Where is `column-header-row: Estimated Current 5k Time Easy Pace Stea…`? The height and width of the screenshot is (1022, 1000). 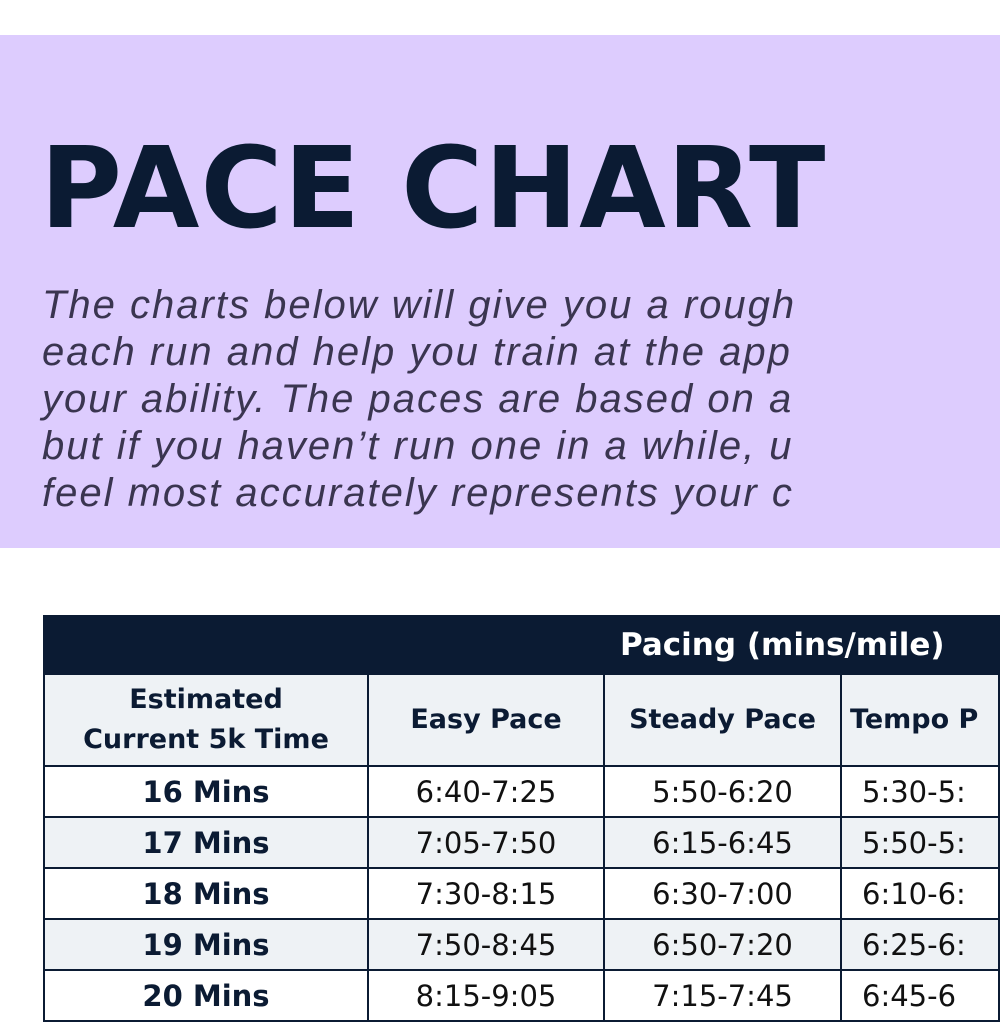
column-header-row: Estimated Current 5k Time Easy Pace Stea… is located at coordinates (521, 720).